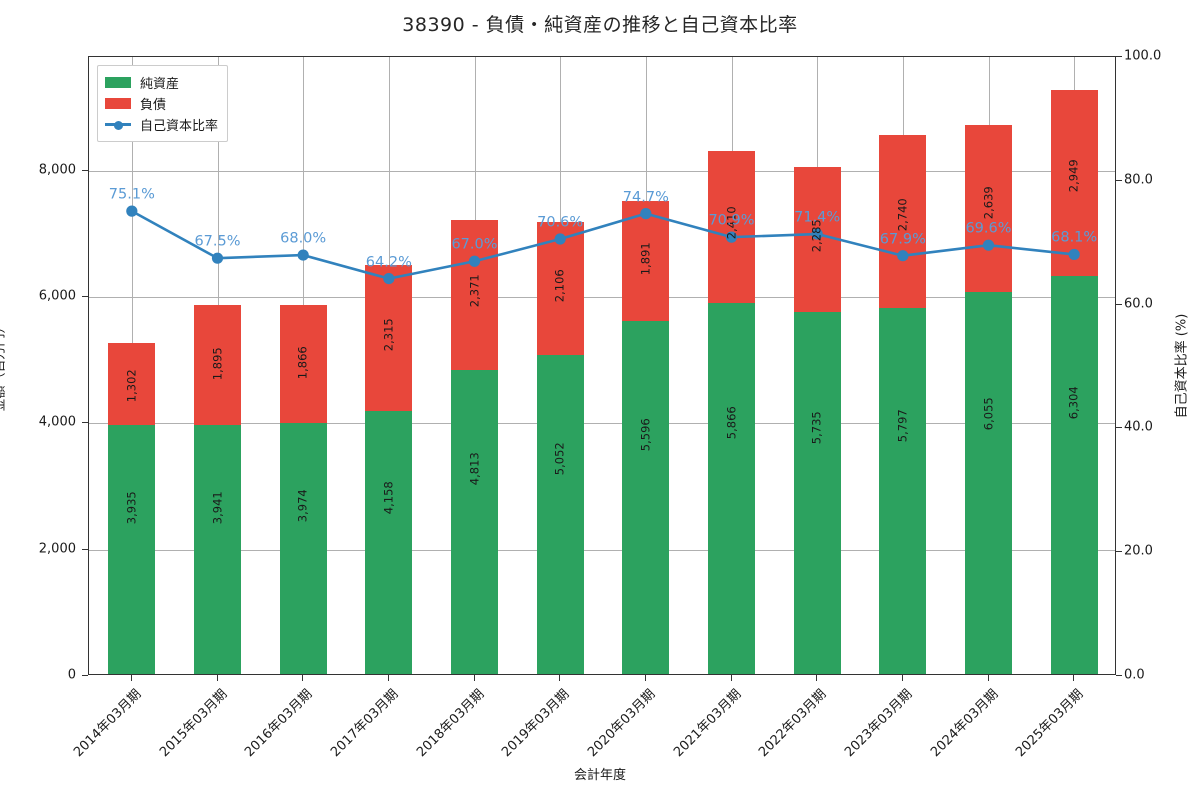 Image resolution: width=1200 pixels, height=800 pixels. I want to click on bar-value-label-net-assets: 3,974, so click(302, 506).